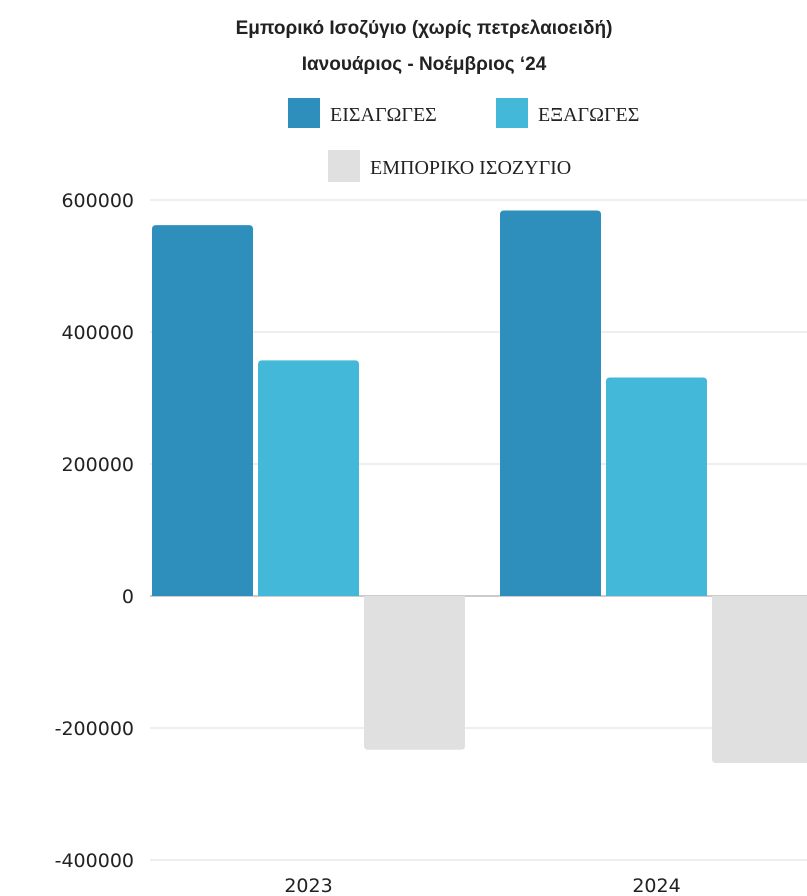 Image resolution: width=807 pixels, height=896 pixels. What do you see at coordinates (97, 465) in the screenshot?
I see `y-tick-label: 200000` at bounding box center [97, 465].